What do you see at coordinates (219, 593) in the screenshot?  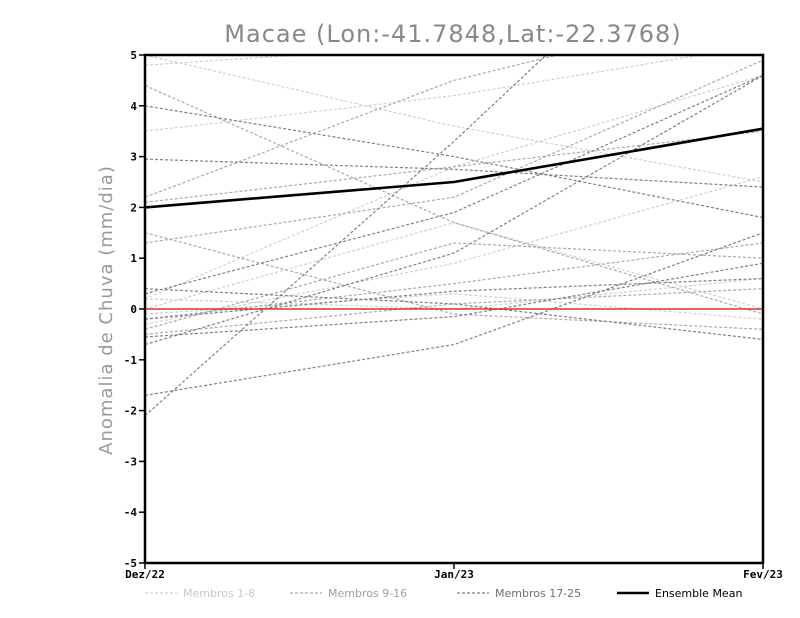 I see `legend-label-1: Membros 1-8` at bounding box center [219, 593].